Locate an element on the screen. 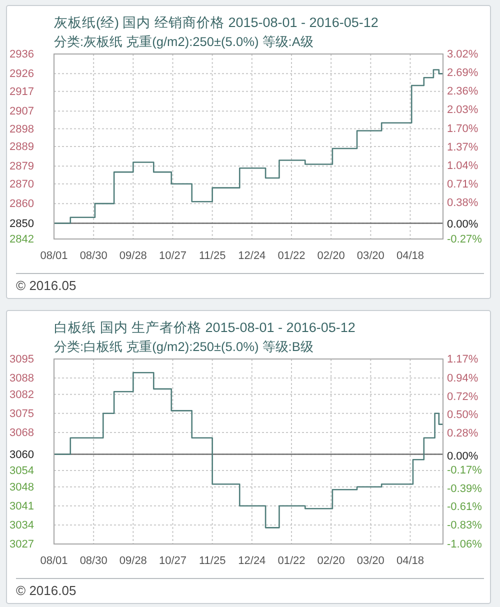 Image resolution: width=500 pixels, height=607 pixels. y-tick-label: 2842 is located at coordinates (22, 240).